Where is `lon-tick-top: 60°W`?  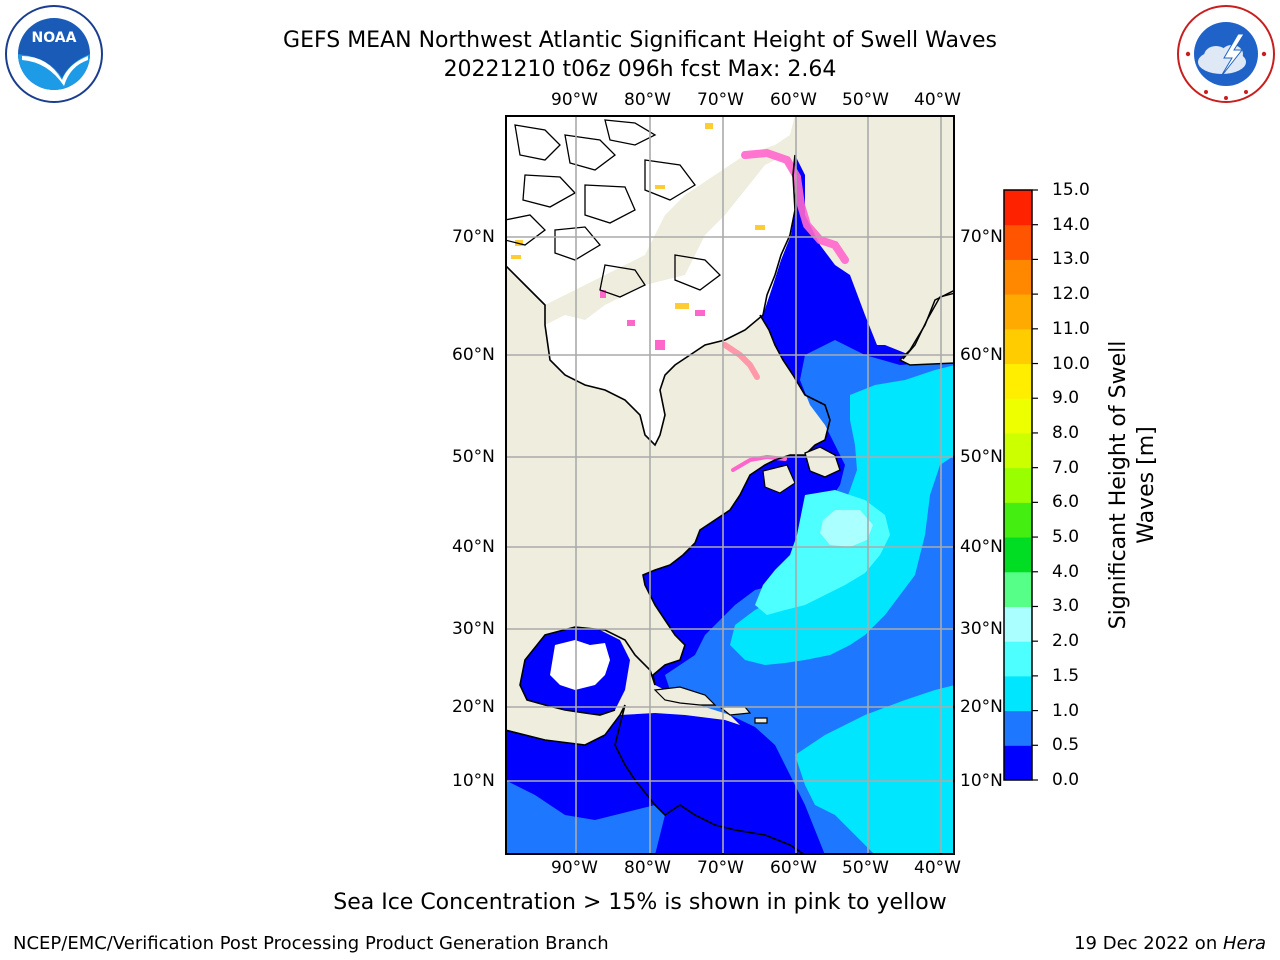
lon-tick-top: 60°W is located at coordinates (793, 100).